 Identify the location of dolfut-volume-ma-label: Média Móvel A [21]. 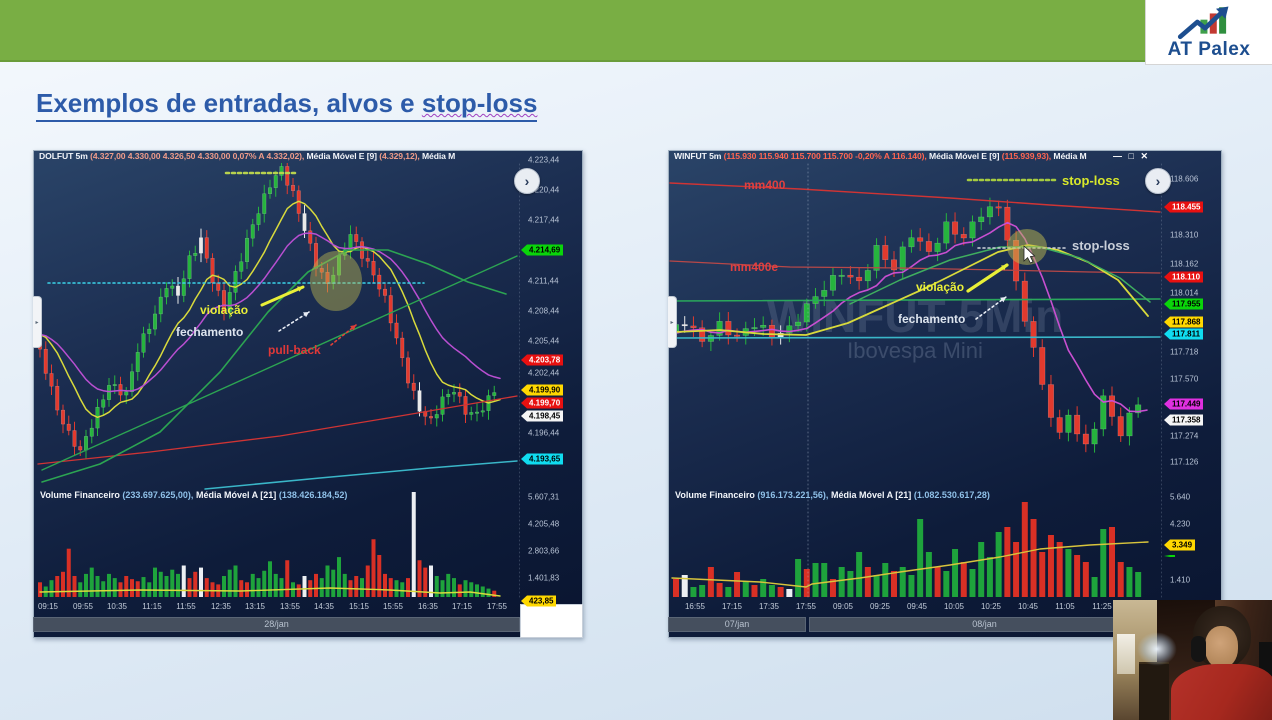
(236, 495).